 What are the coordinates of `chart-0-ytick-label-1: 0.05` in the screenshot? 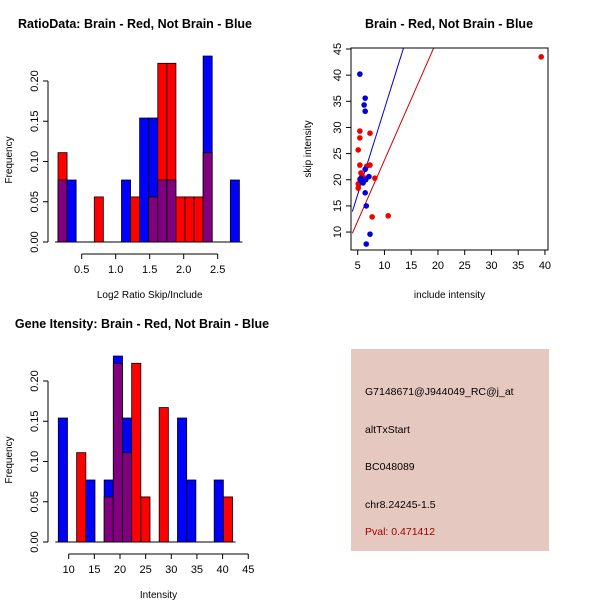 It's located at (35, 201).